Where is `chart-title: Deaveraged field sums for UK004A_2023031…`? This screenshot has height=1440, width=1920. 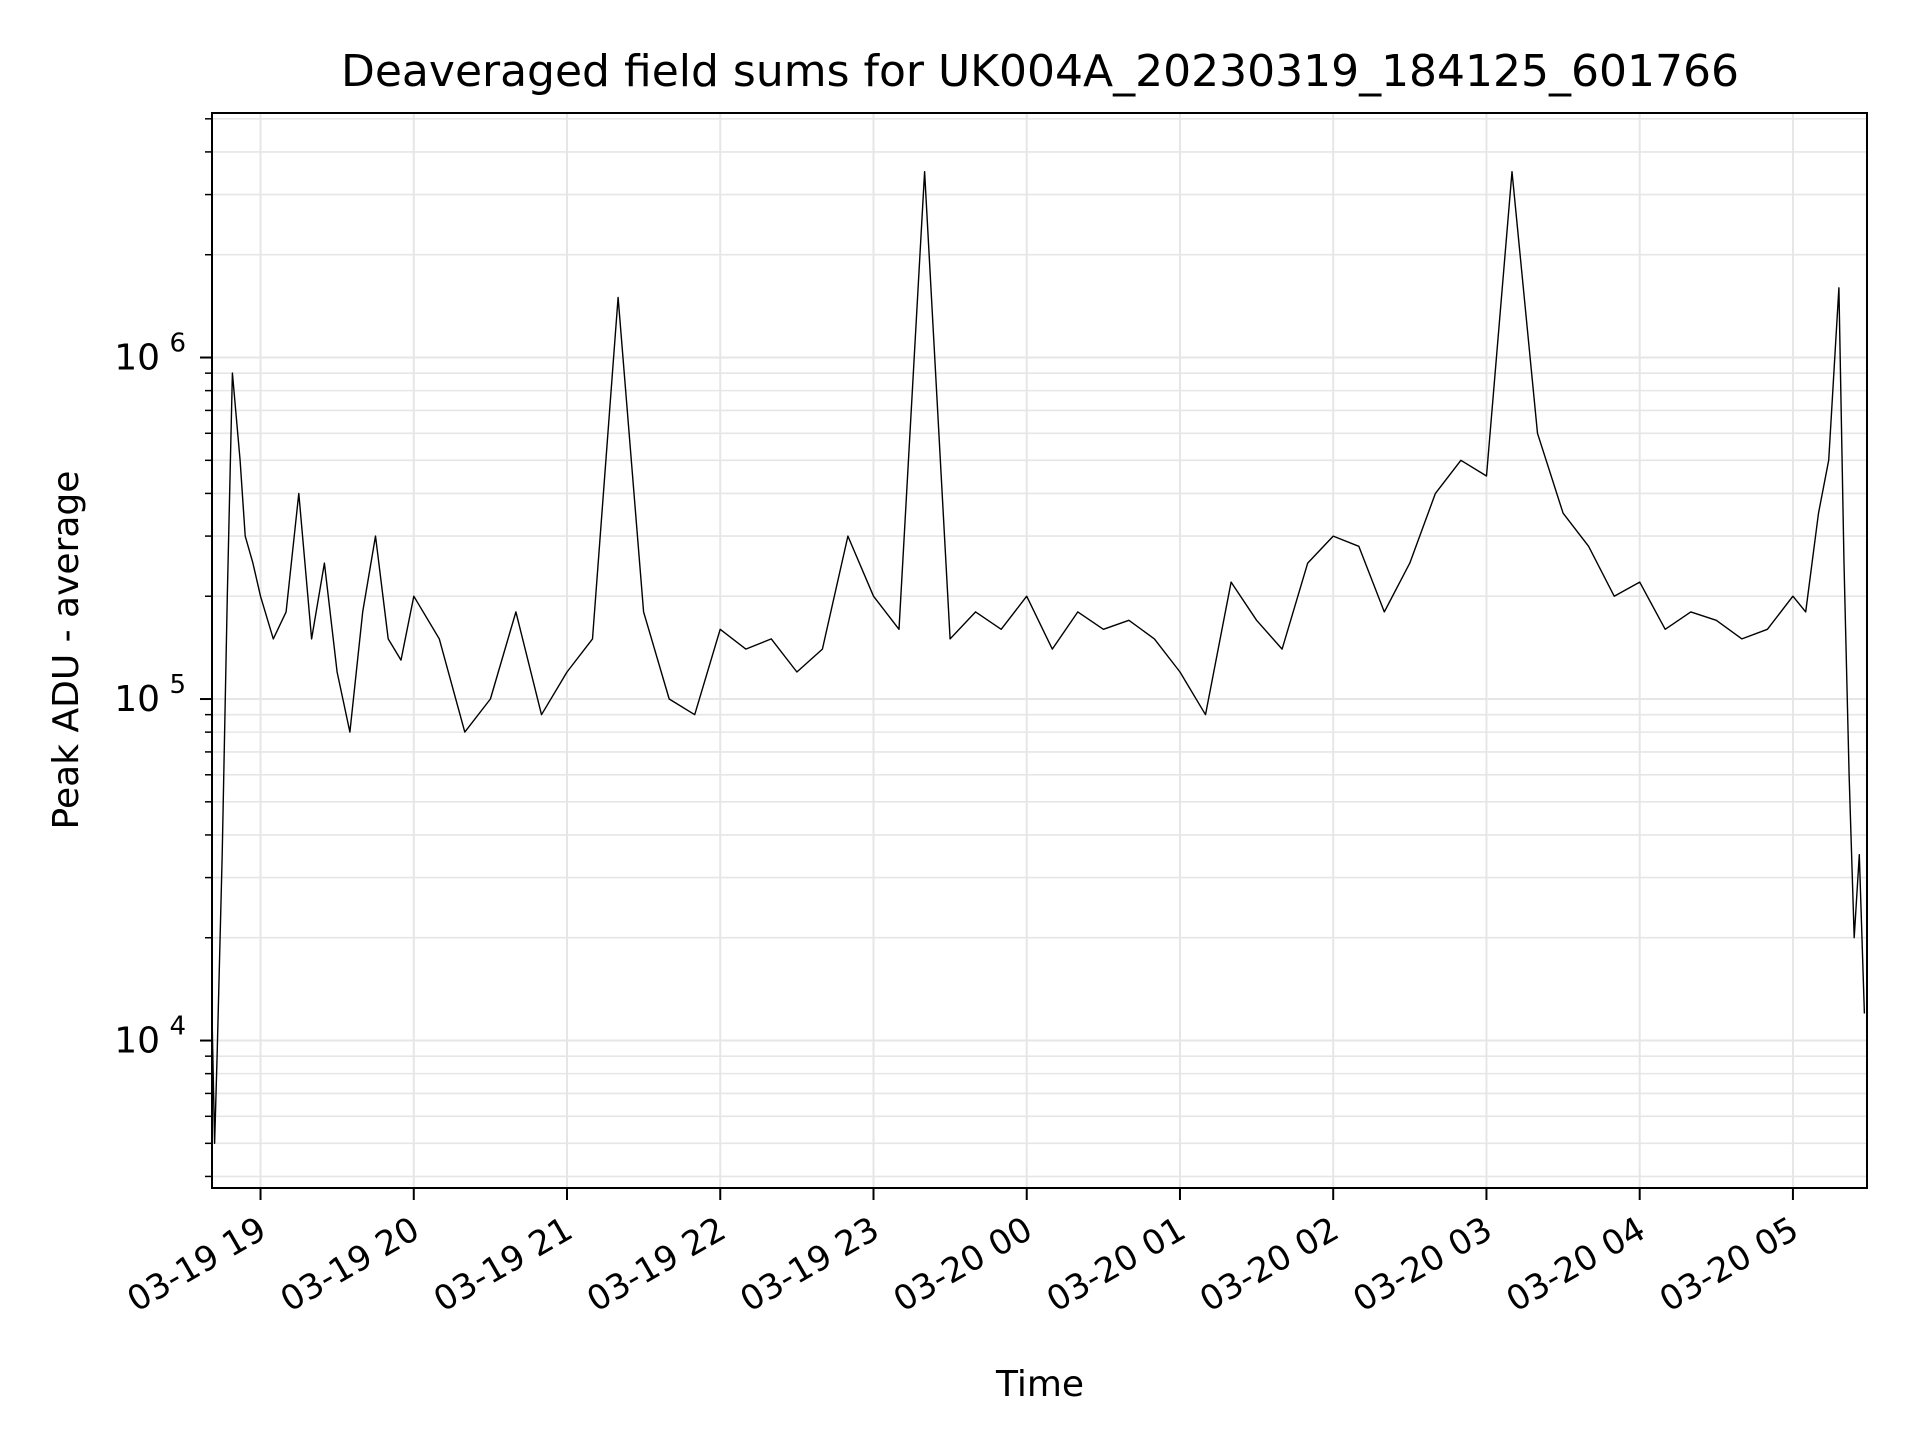 chart-title: Deaveraged field sums for UK004A_2023031… is located at coordinates (1040, 71).